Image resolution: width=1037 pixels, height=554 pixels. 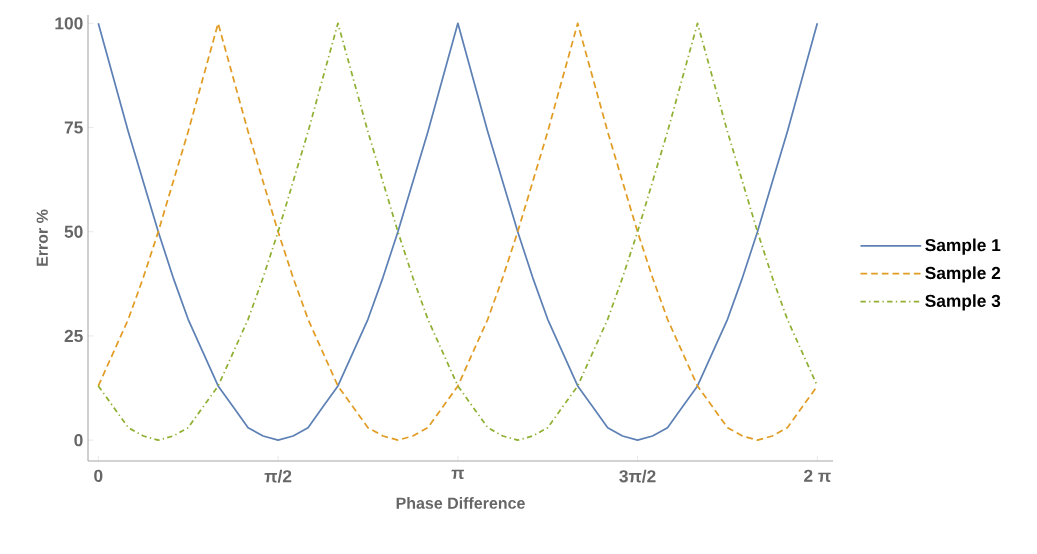 I want to click on y-tick-label: 75, so click(x=73, y=127).